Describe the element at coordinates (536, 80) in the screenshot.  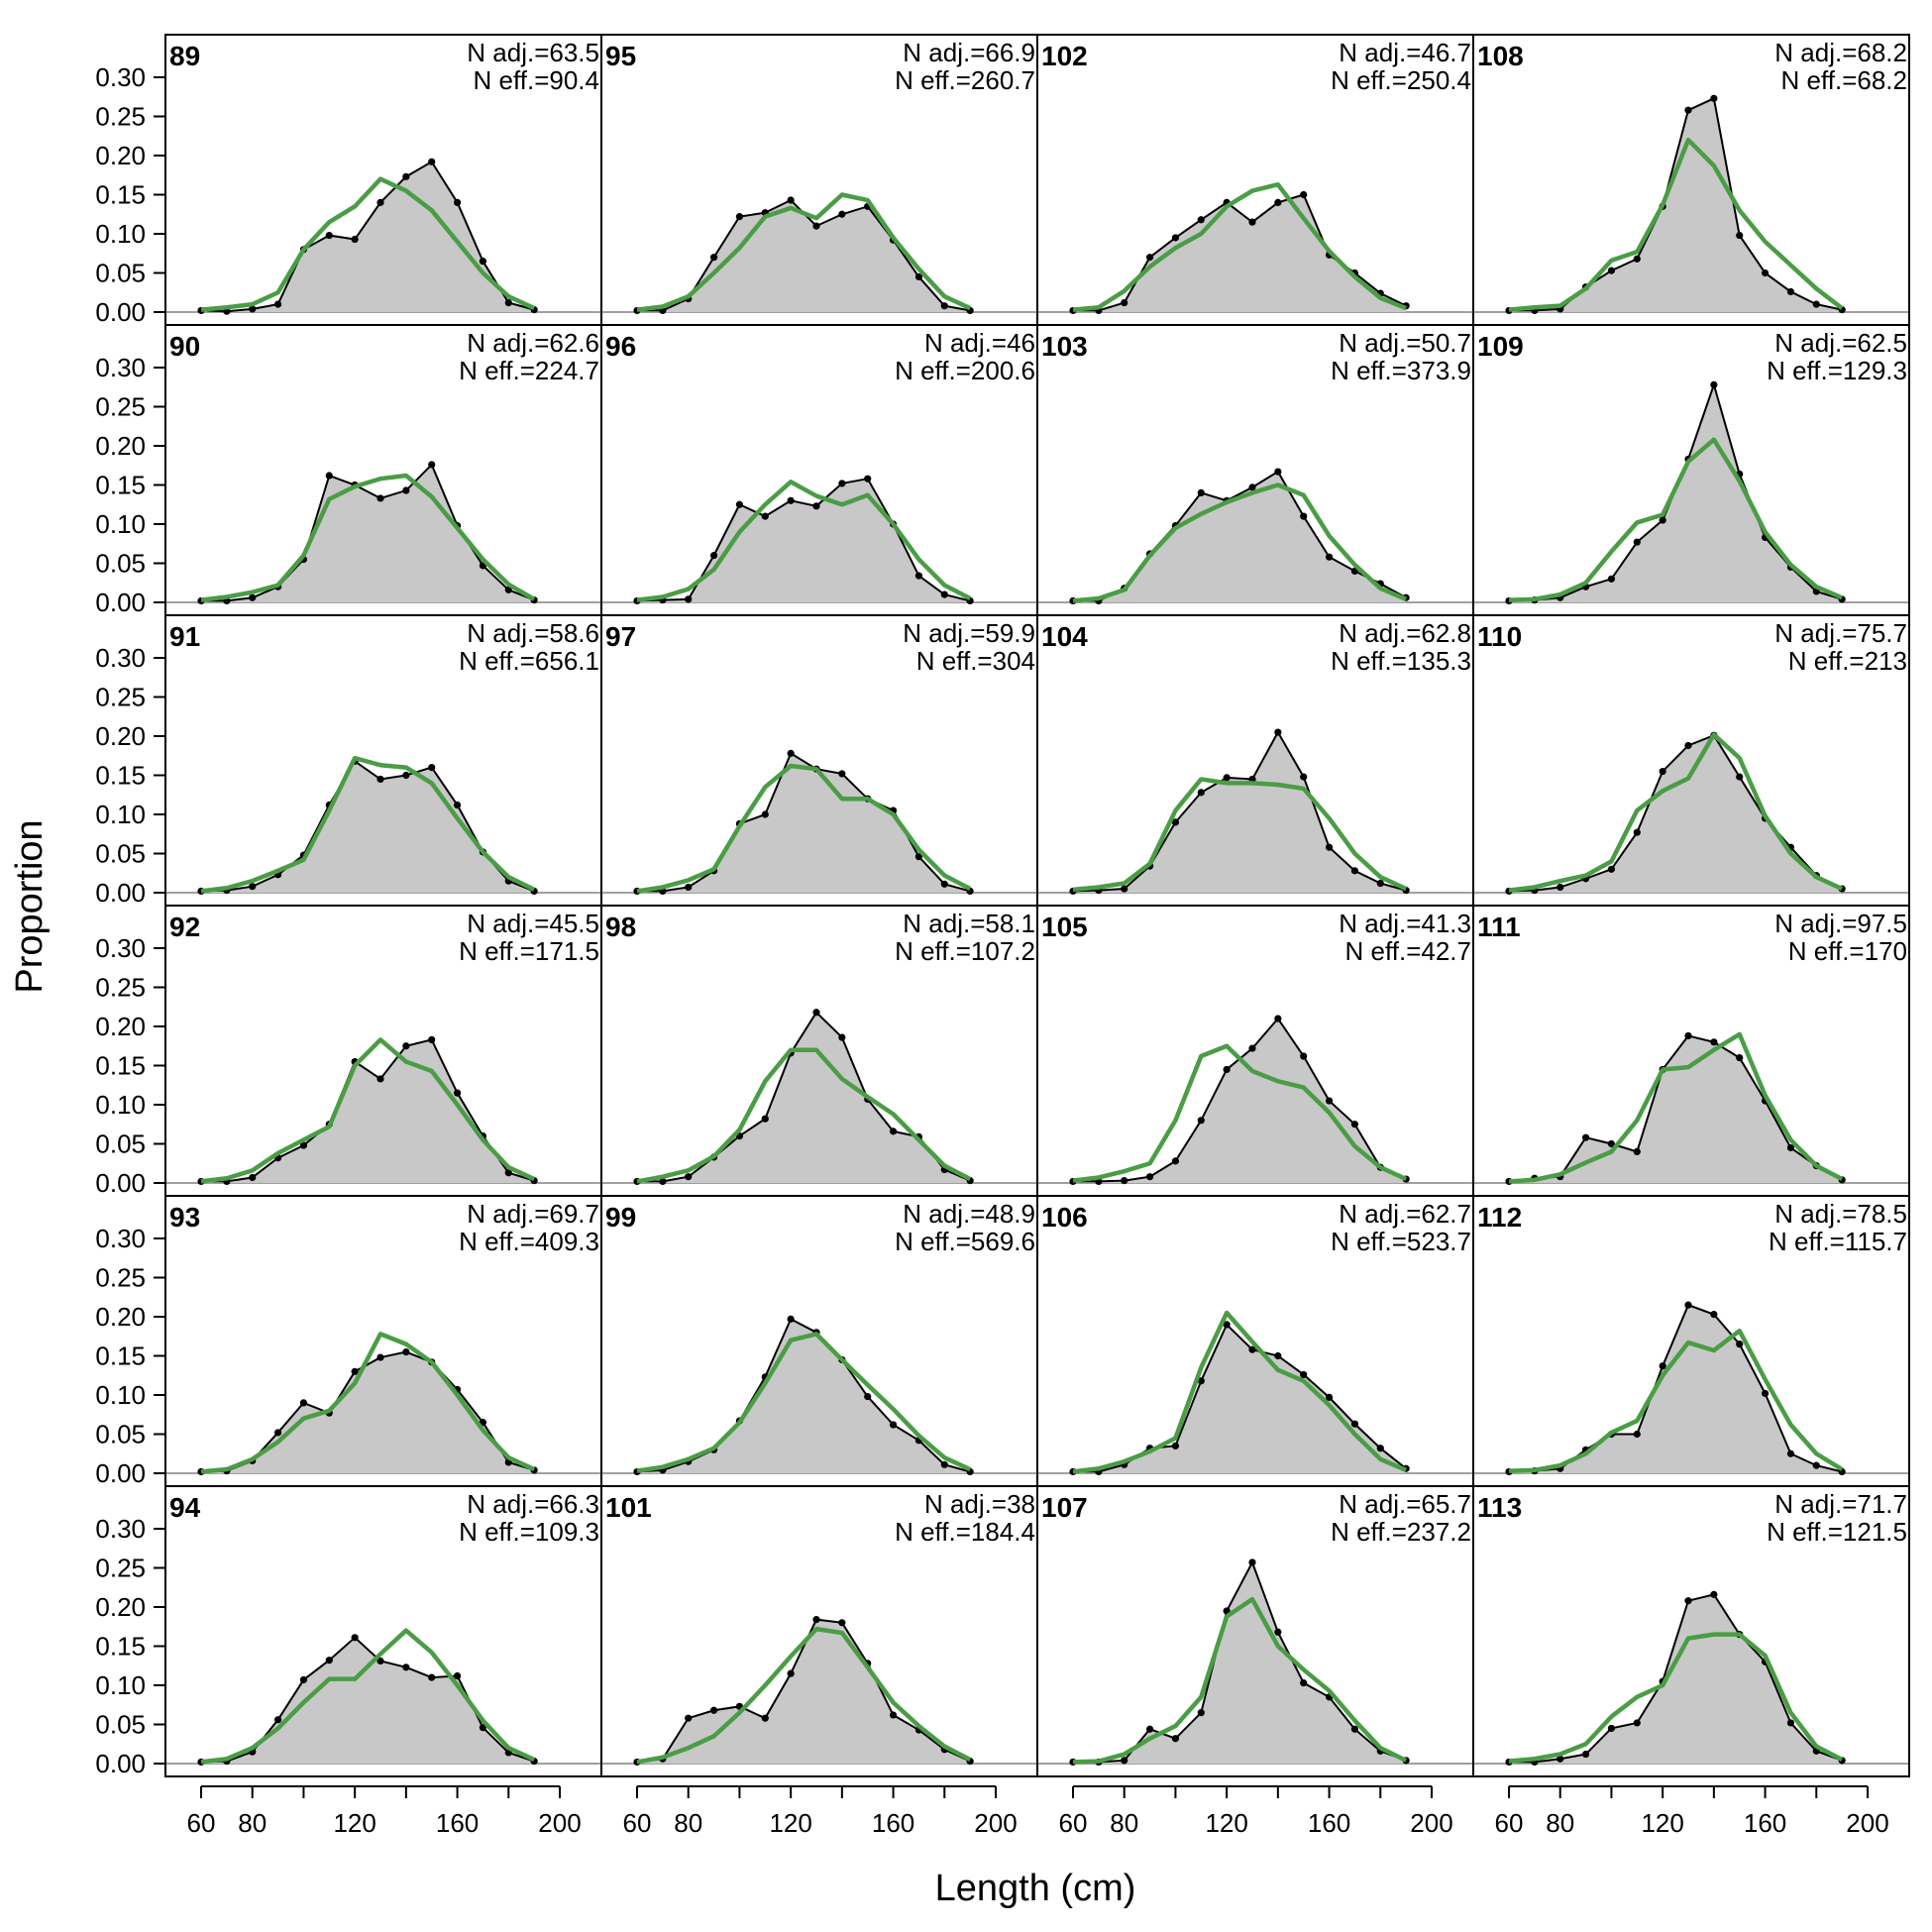
I see `n-eff-label: N eff.=90.4` at that location.